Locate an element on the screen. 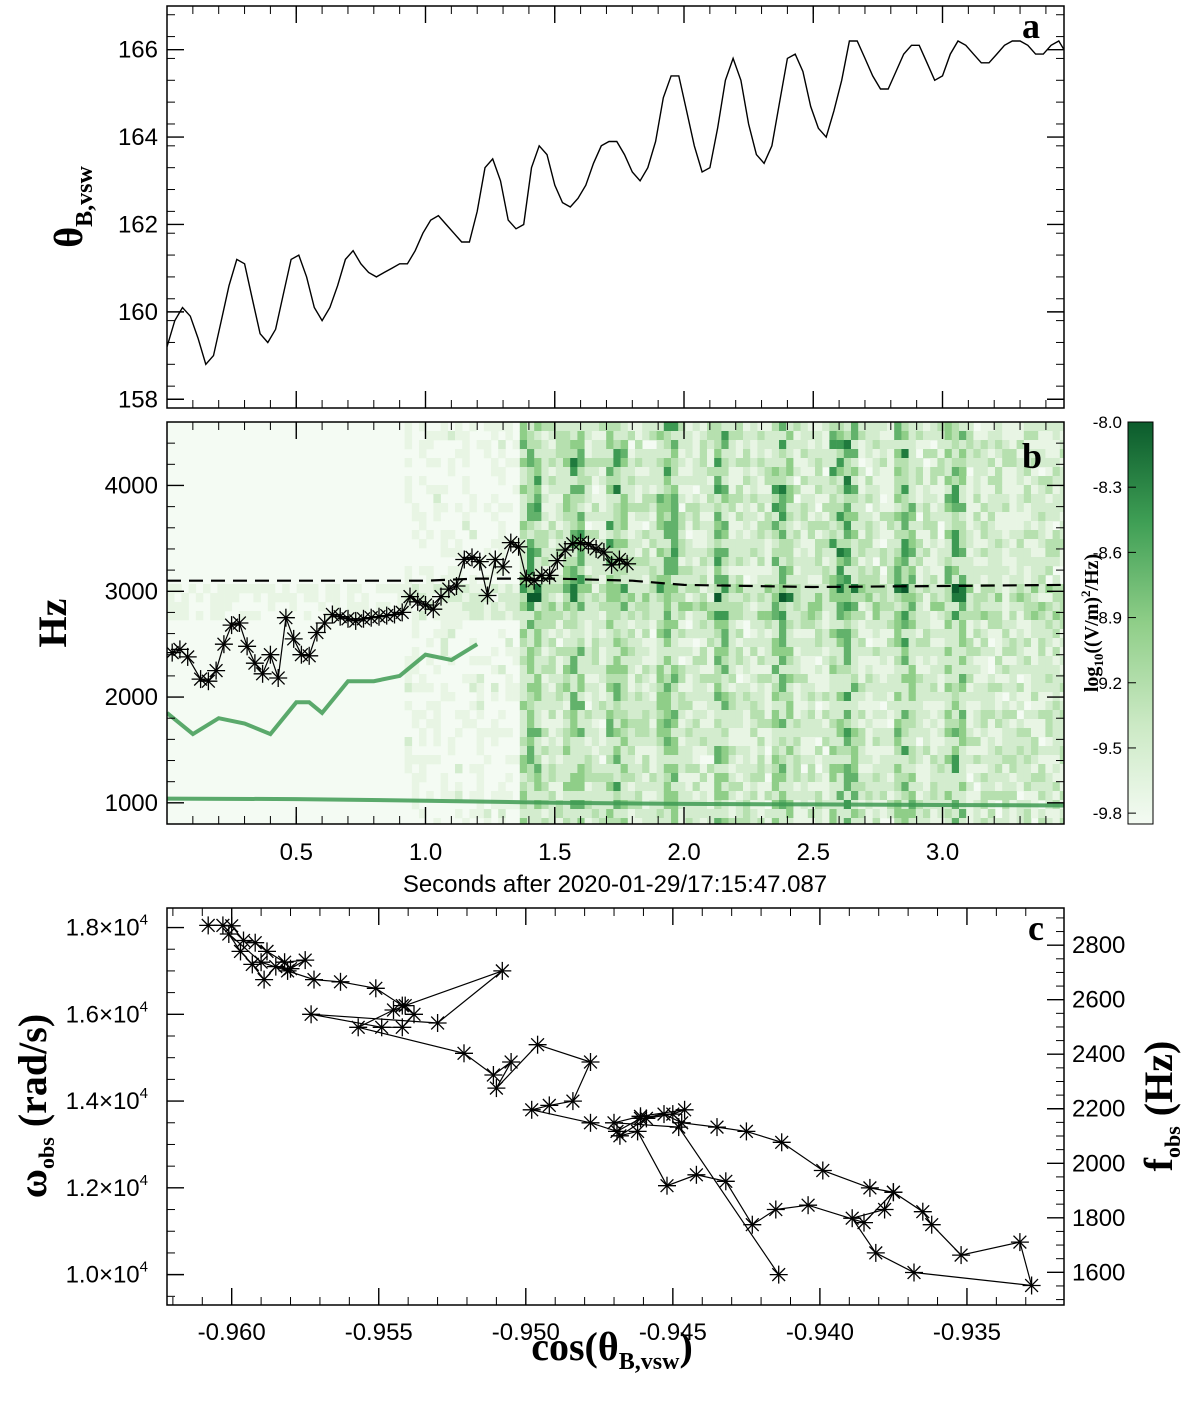 This screenshot has width=1200, height=1402. c-ytick-exponent: 4 is located at coordinates (144, 1267).